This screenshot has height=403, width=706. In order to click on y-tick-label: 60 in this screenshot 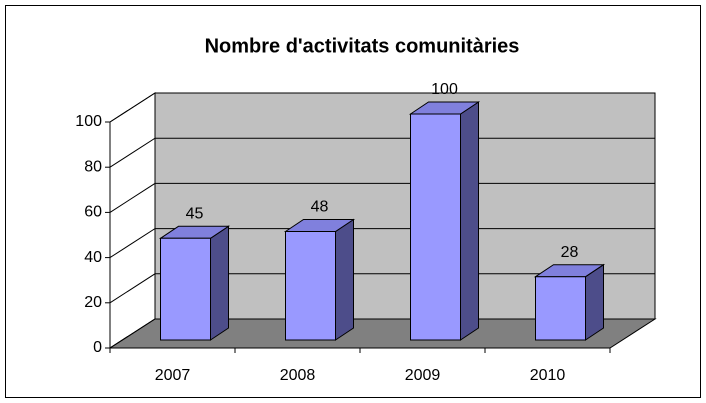, I will do `click(93, 212)`.